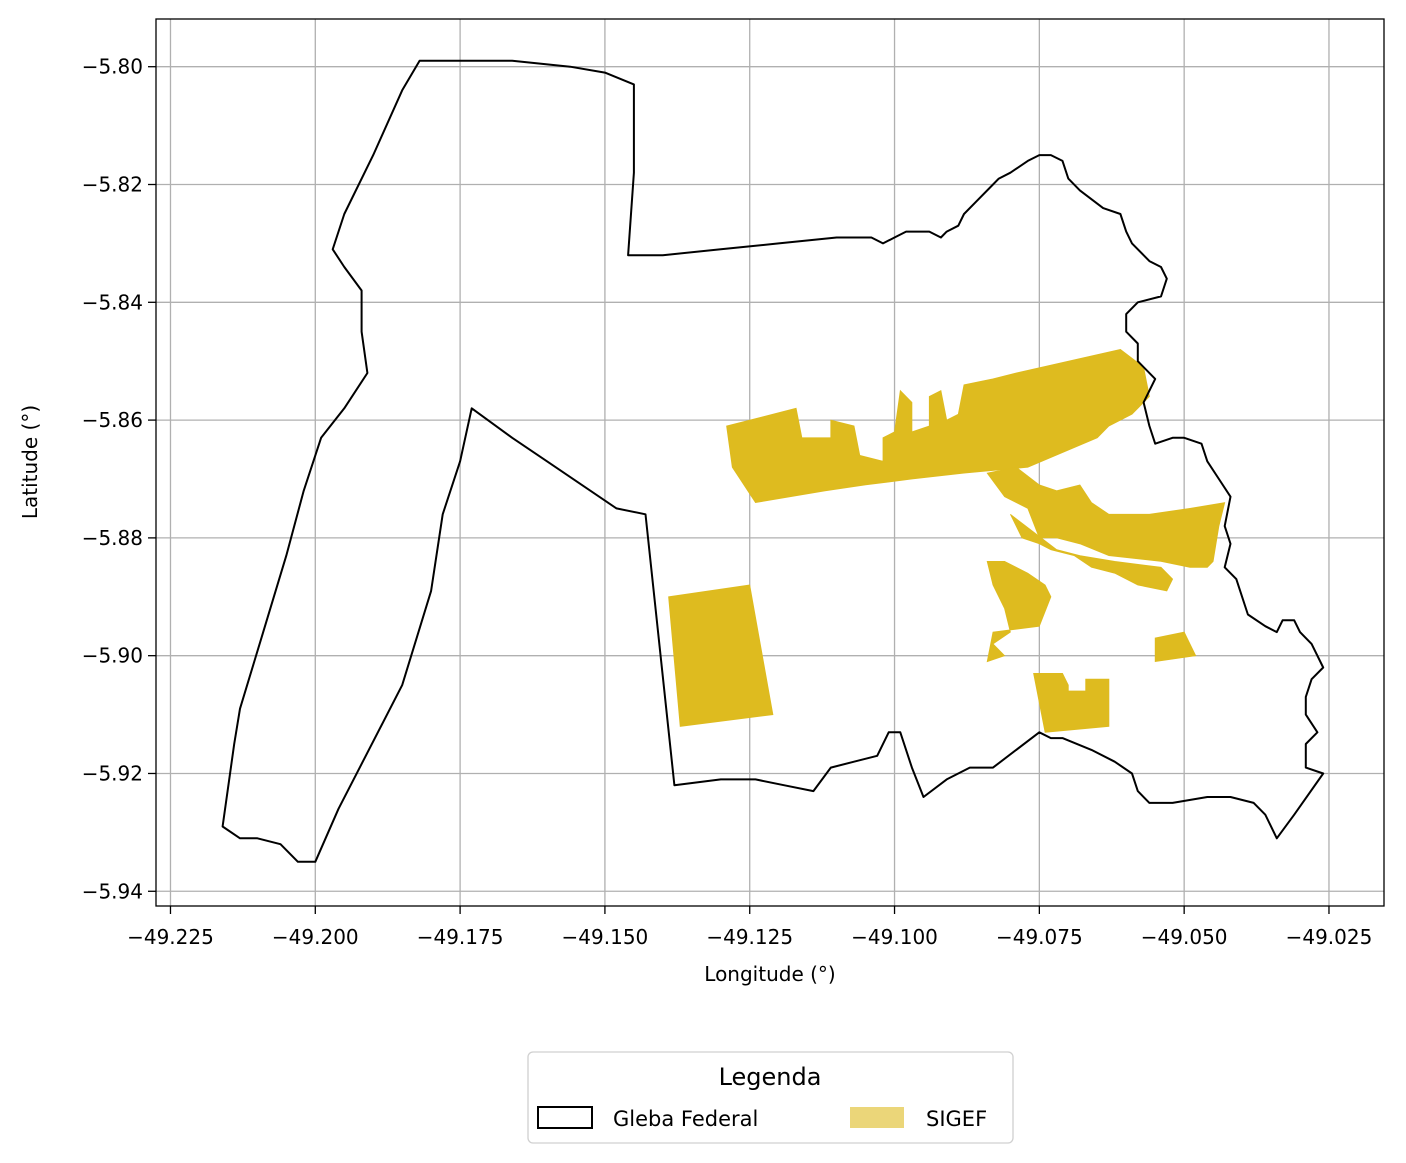  Describe the element at coordinates (605, 937) in the screenshot. I see `x-tick-label: −49.150` at that location.